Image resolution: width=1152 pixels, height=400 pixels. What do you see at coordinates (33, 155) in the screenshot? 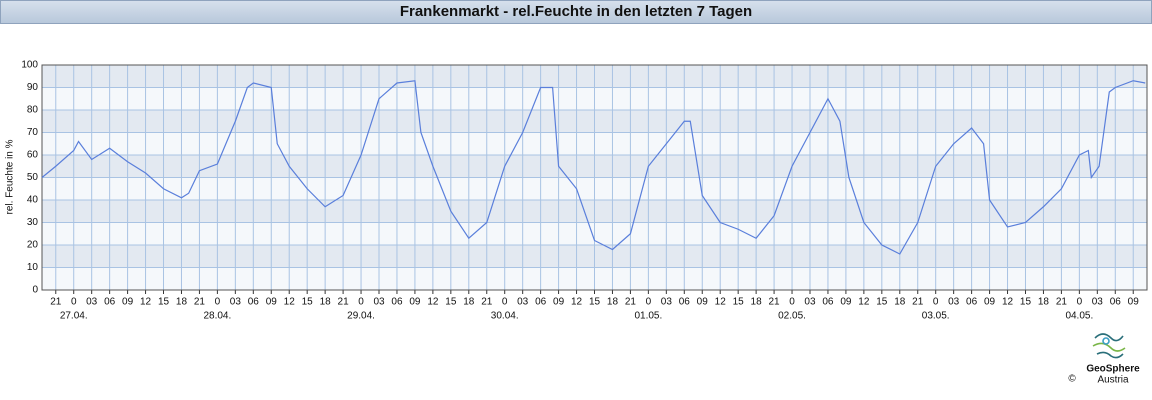
I see `y-tick-label: 60` at bounding box center [33, 155].